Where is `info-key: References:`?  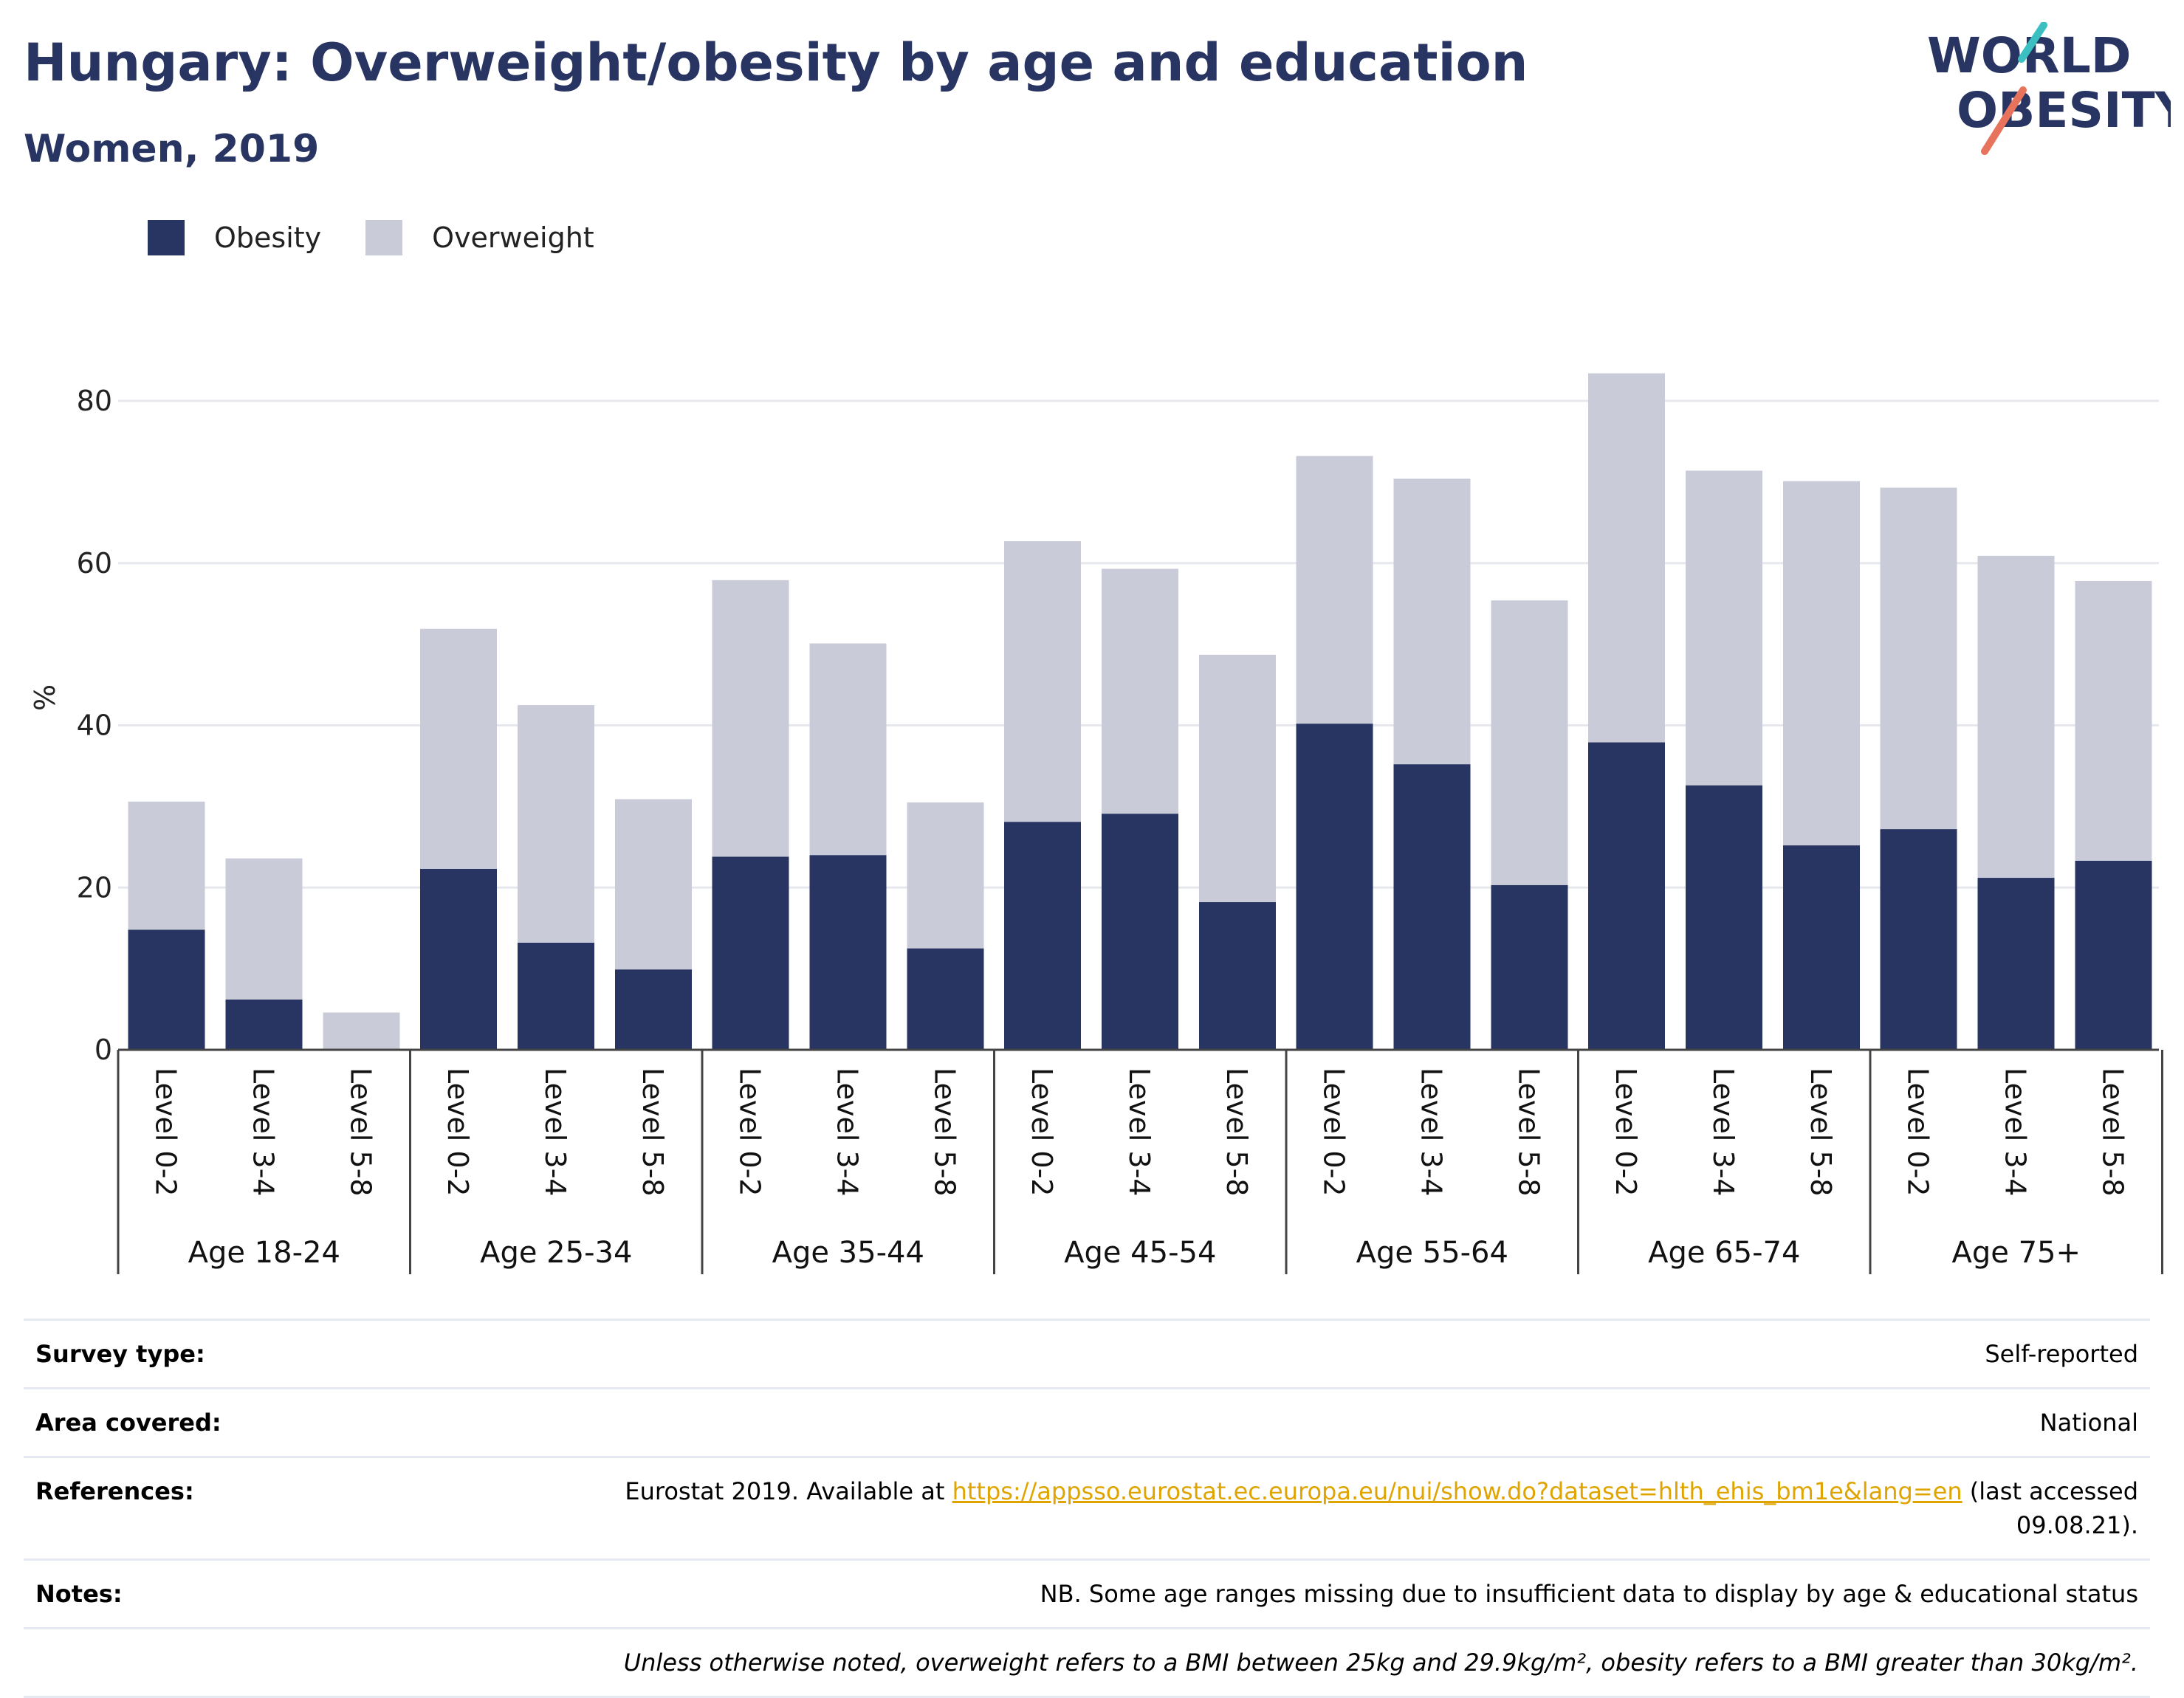 info-key: References: is located at coordinates (114, 1491).